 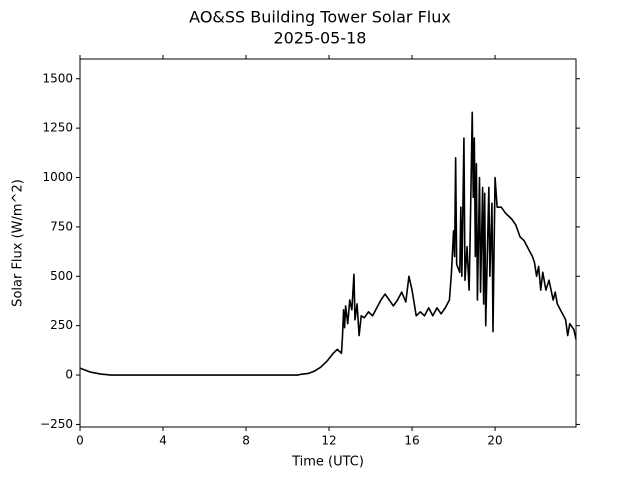 I want to click on y-axis-label: Solar Flux (W/m^2), so click(x=18, y=243).